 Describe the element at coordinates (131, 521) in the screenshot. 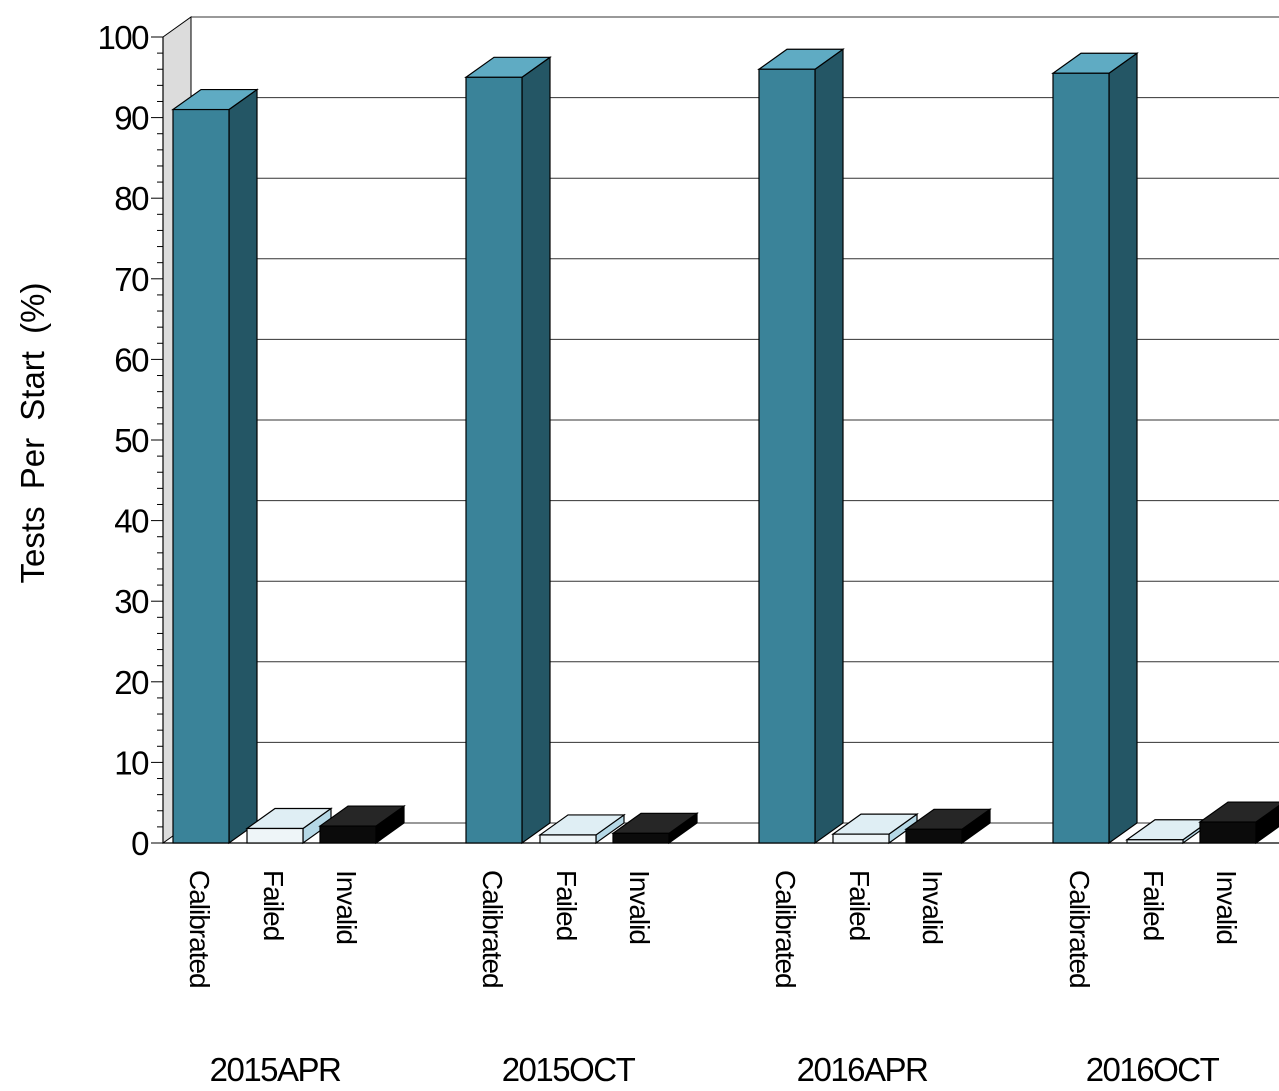

I see `y-tick-label: 40` at that location.